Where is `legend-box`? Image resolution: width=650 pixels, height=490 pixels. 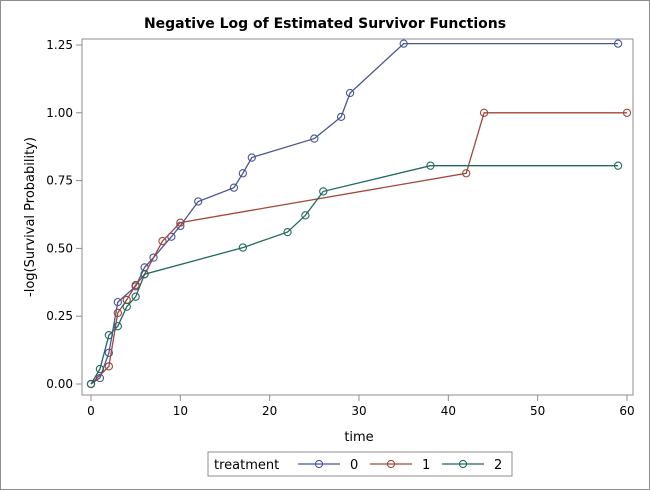 legend-box is located at coordinates (360, 464).